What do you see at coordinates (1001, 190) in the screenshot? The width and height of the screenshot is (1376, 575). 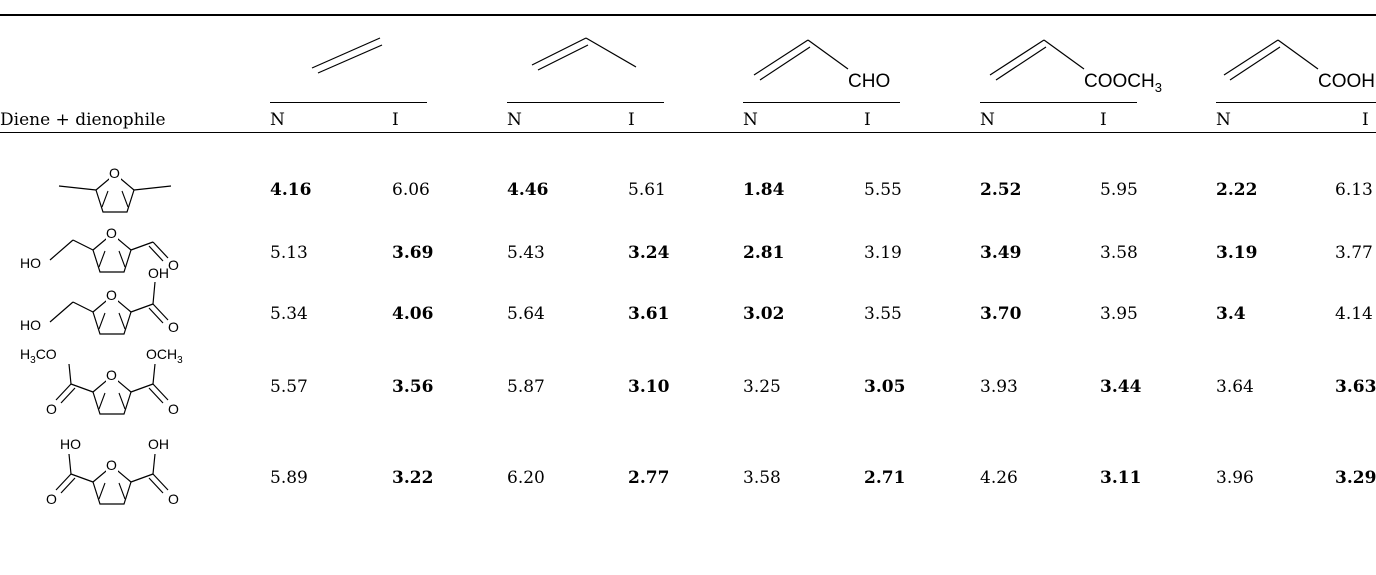 I see `table-cell-n: 2.52` at bounding box center [1001, 190].